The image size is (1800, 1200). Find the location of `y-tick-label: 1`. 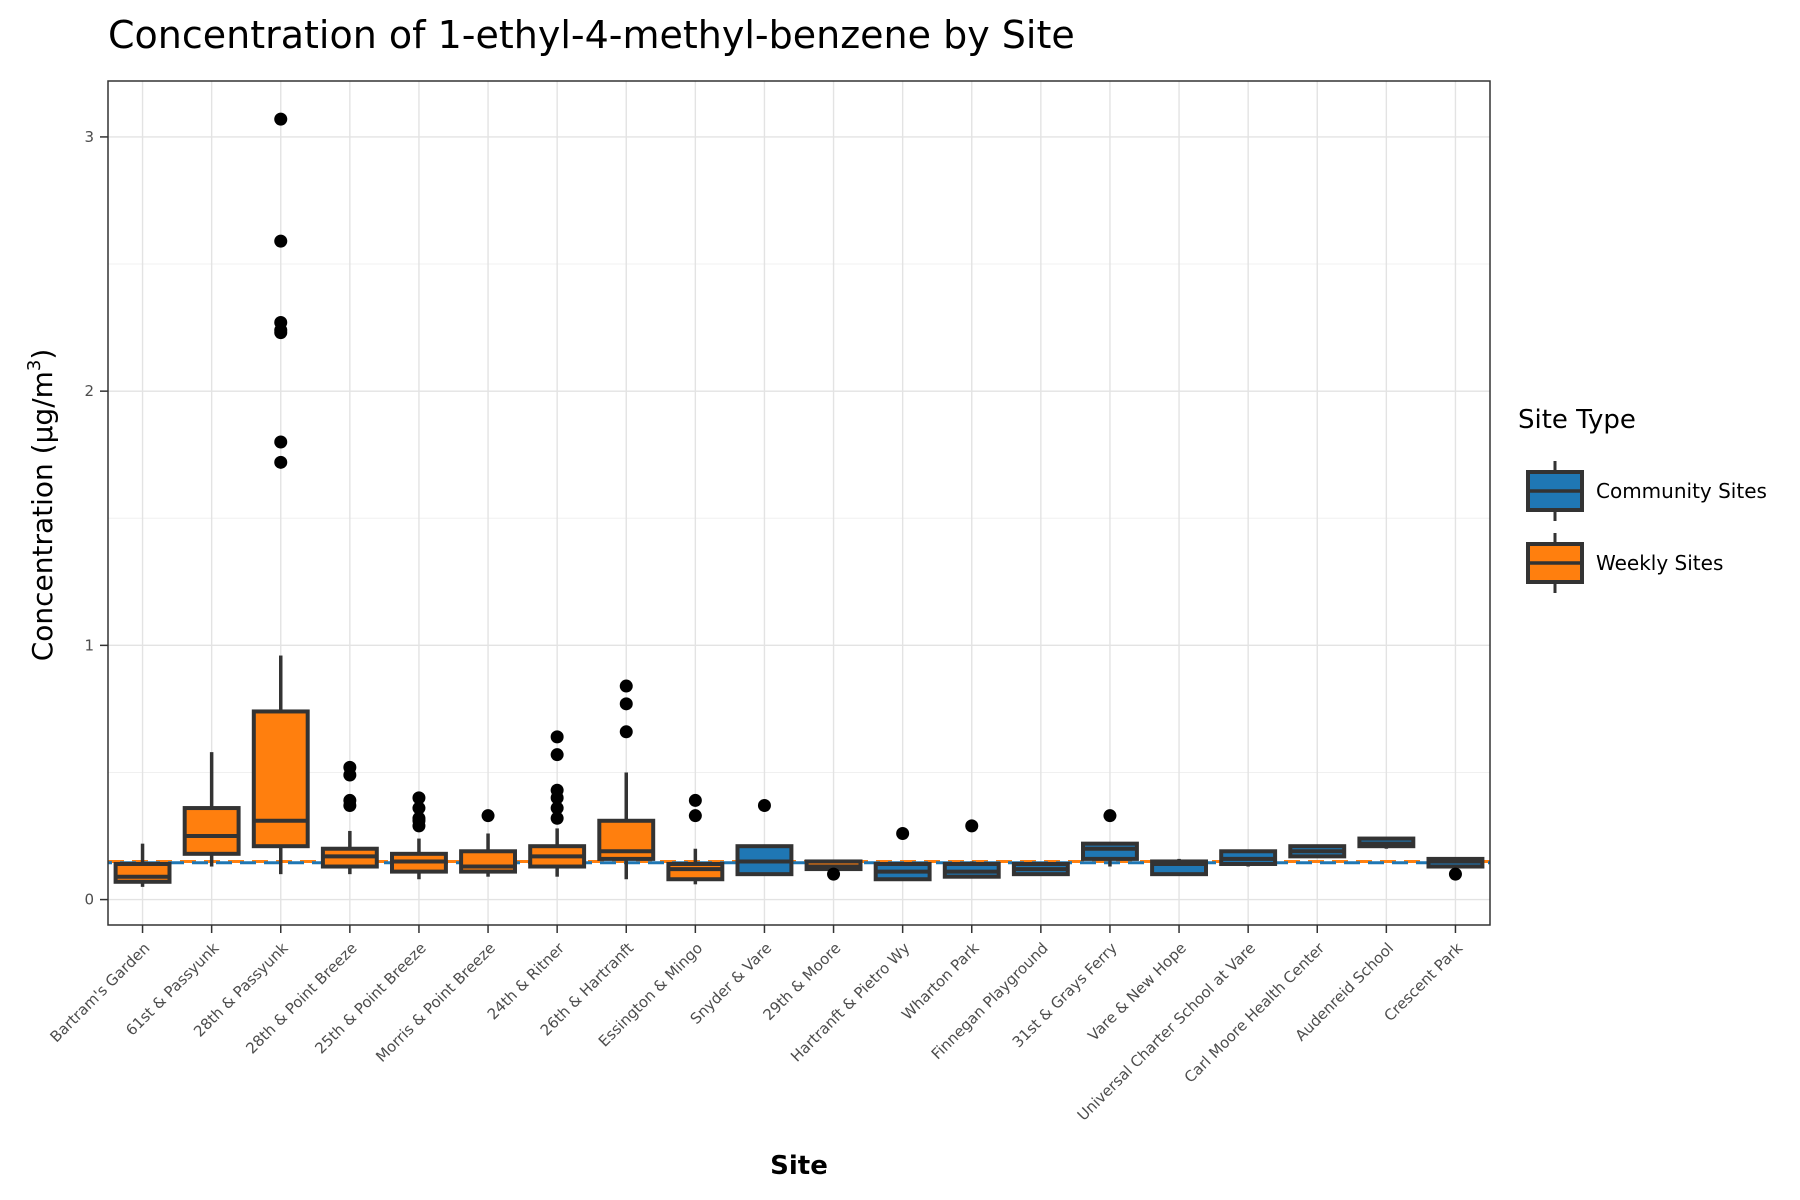

y-tick-label: 1 is located at coordinates (89, 645).